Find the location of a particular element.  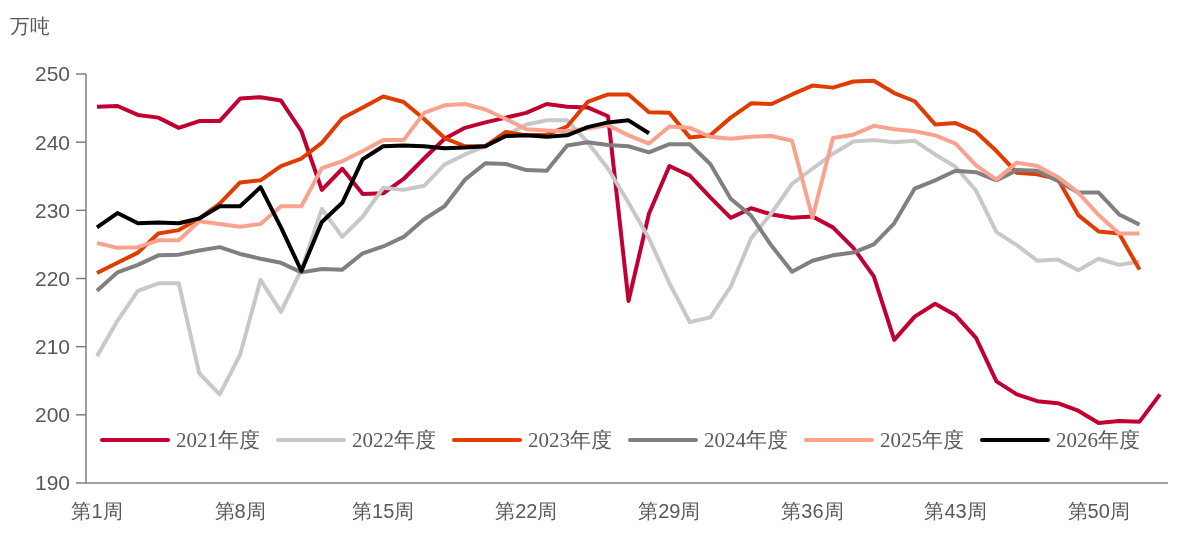

legend-label: 2026年度 is located at coordinates (1098, 440).